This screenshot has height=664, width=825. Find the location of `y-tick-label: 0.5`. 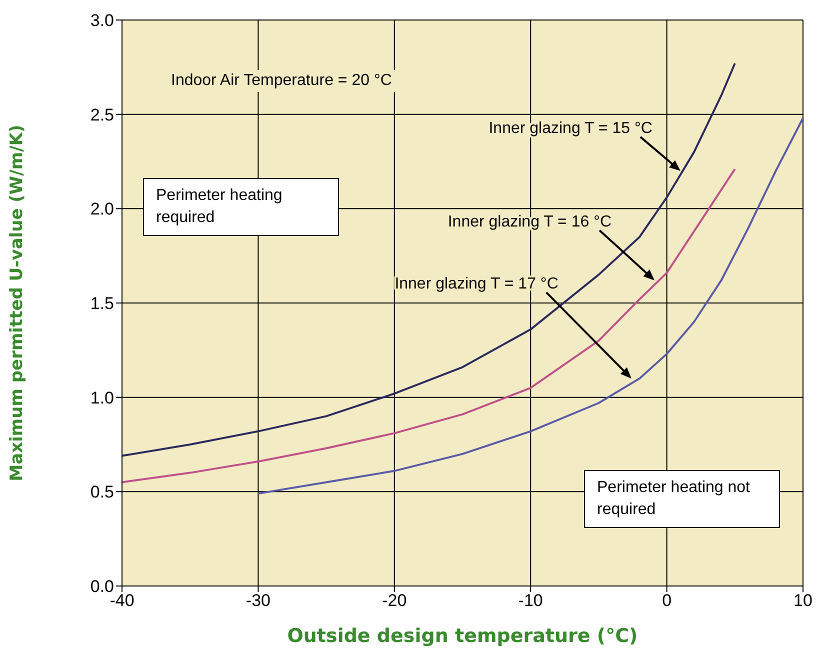

y-tick-label: 0.5 is located at coordinates (102, 492).